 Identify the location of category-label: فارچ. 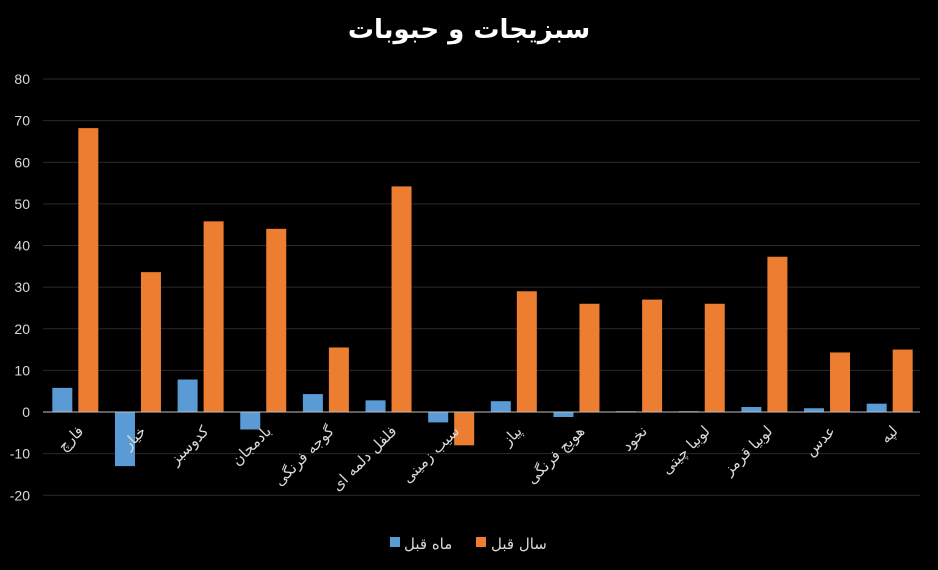
(71, 439).